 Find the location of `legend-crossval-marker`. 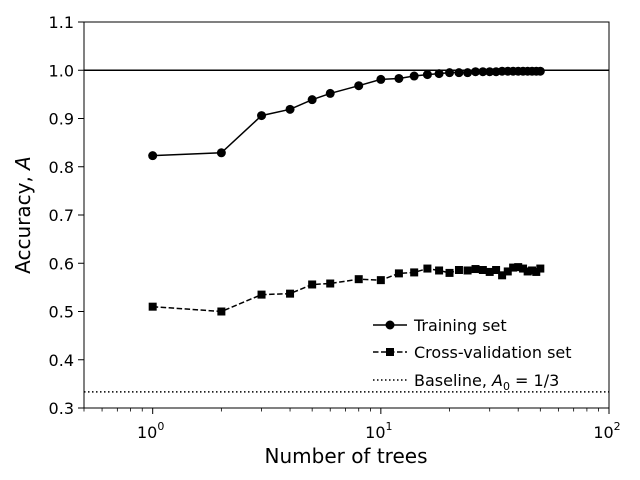

legend-crossval-marker is located at coordinates (390, 352).